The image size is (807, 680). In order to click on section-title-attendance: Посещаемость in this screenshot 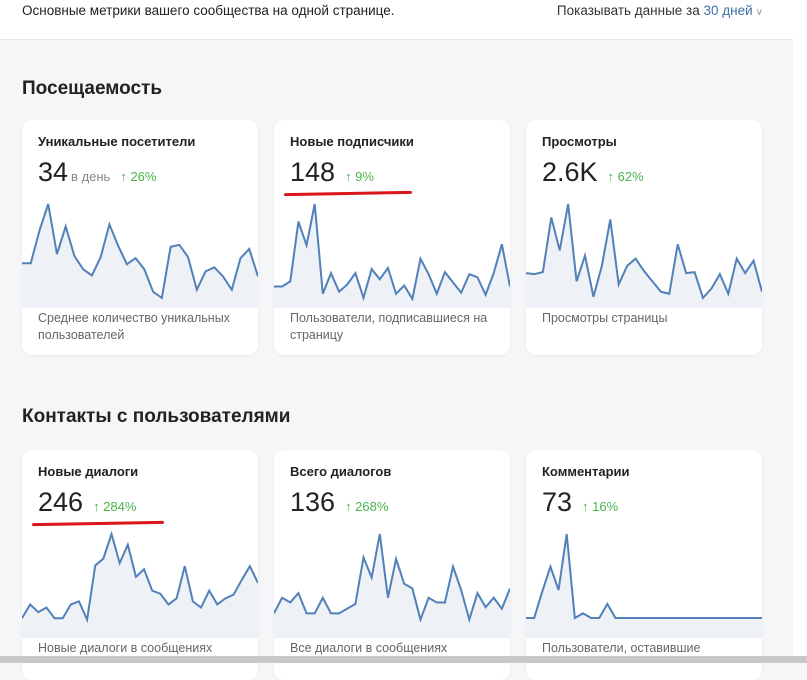, I will do `click(92, 88)`.